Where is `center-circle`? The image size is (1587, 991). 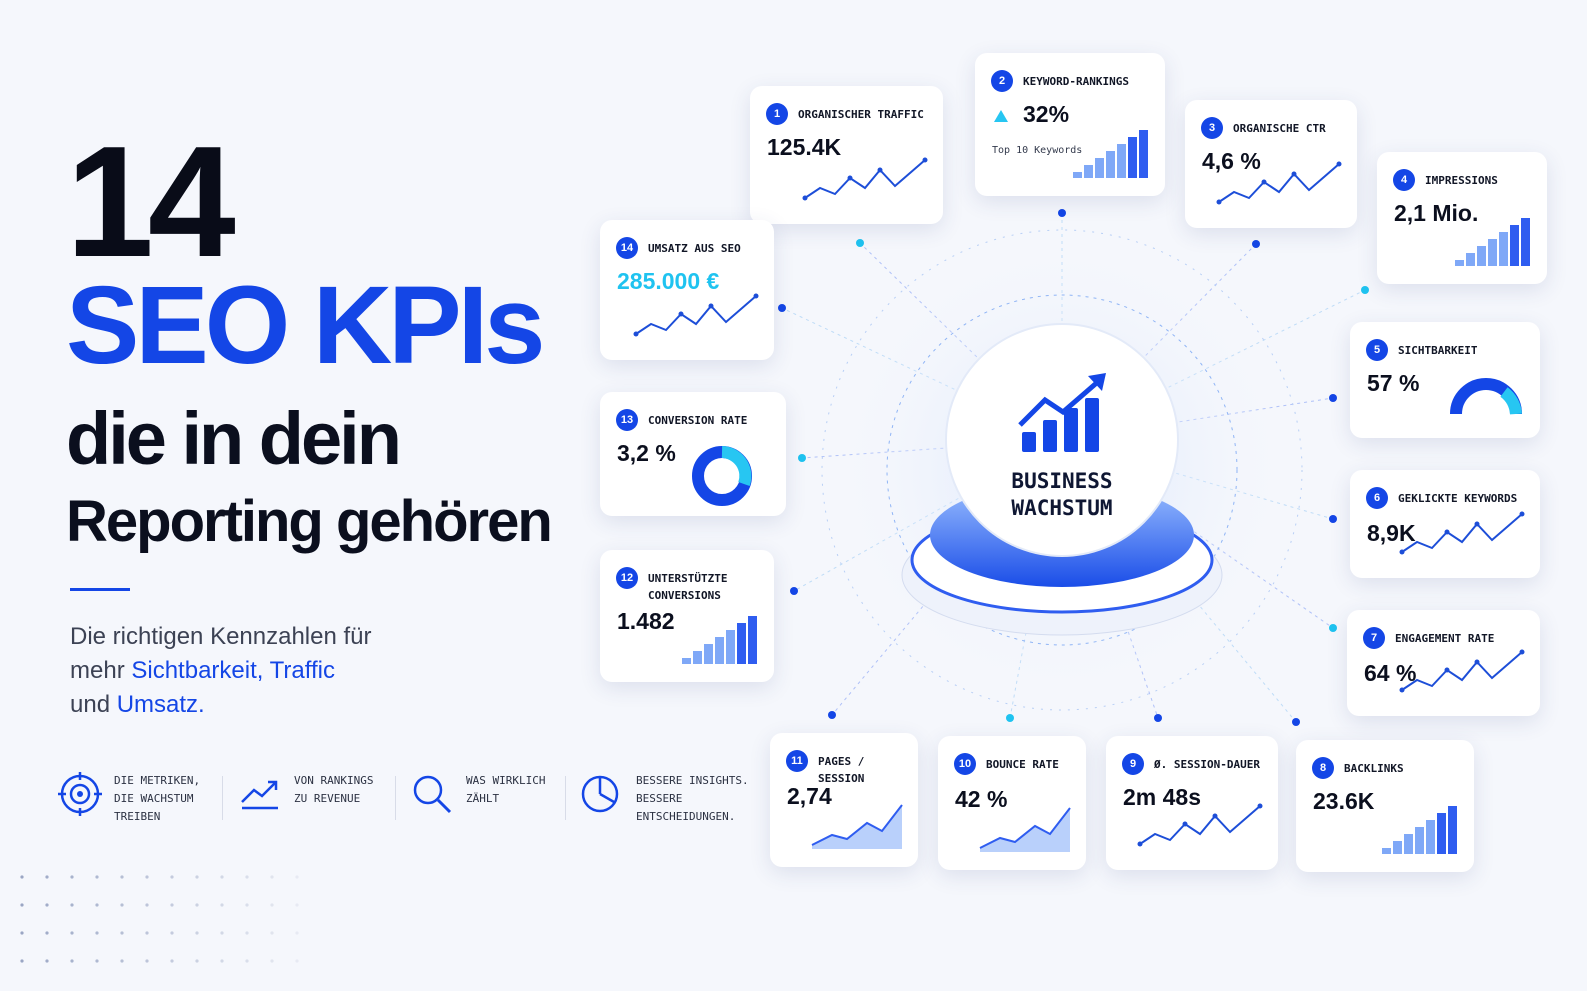 center-circle is located at coordinates (1062, 440).